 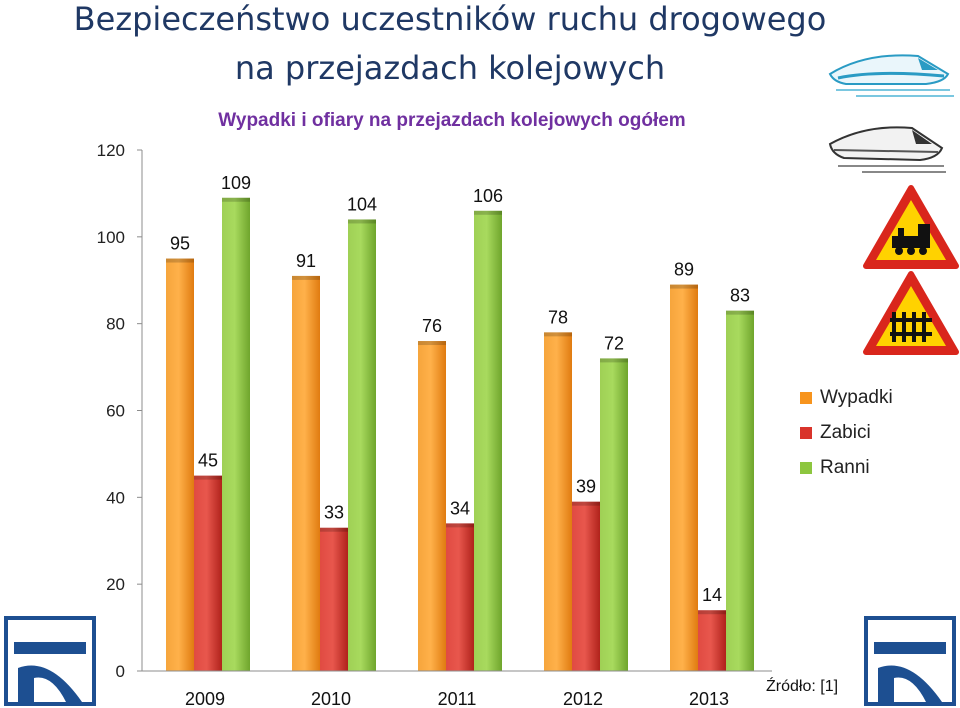 What do you see at coordinates (450, 68) in the screenshot?
I see `page-title-line2: na przejazdach kolejowych` at bounding box center [450, 68].